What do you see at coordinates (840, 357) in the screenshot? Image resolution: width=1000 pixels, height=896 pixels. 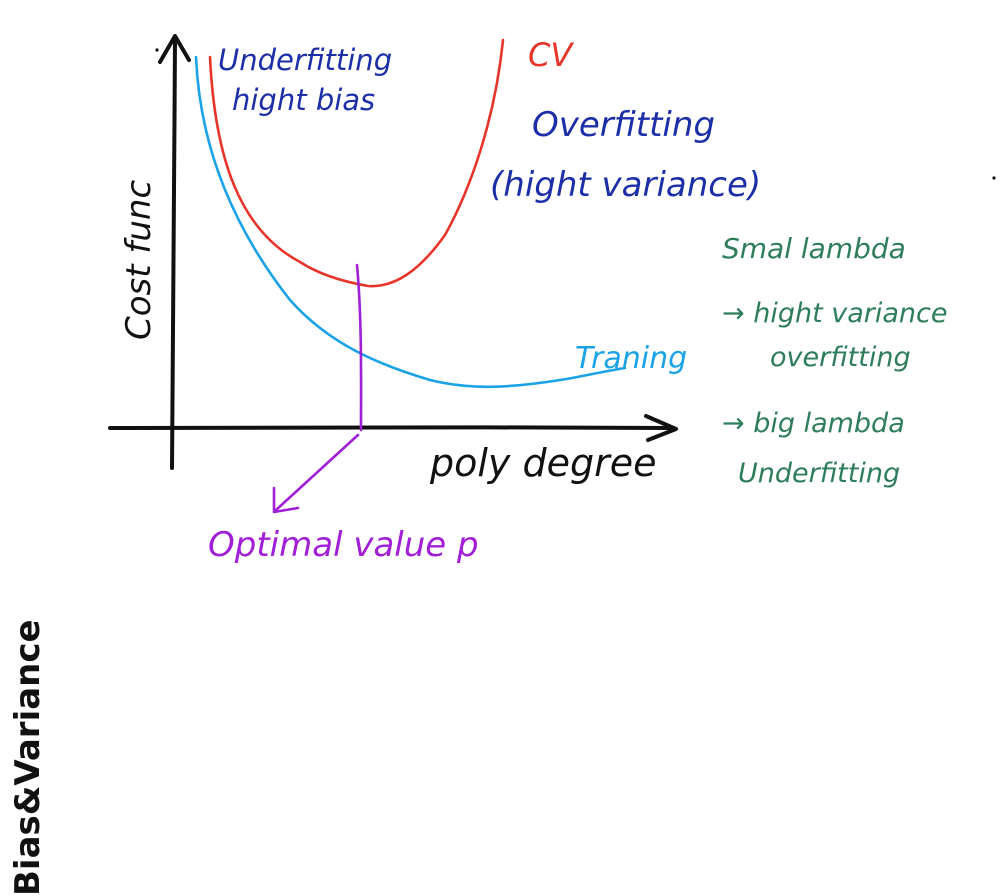 I see `overfitting-note: overfitting` at bounding box center [840, 357].